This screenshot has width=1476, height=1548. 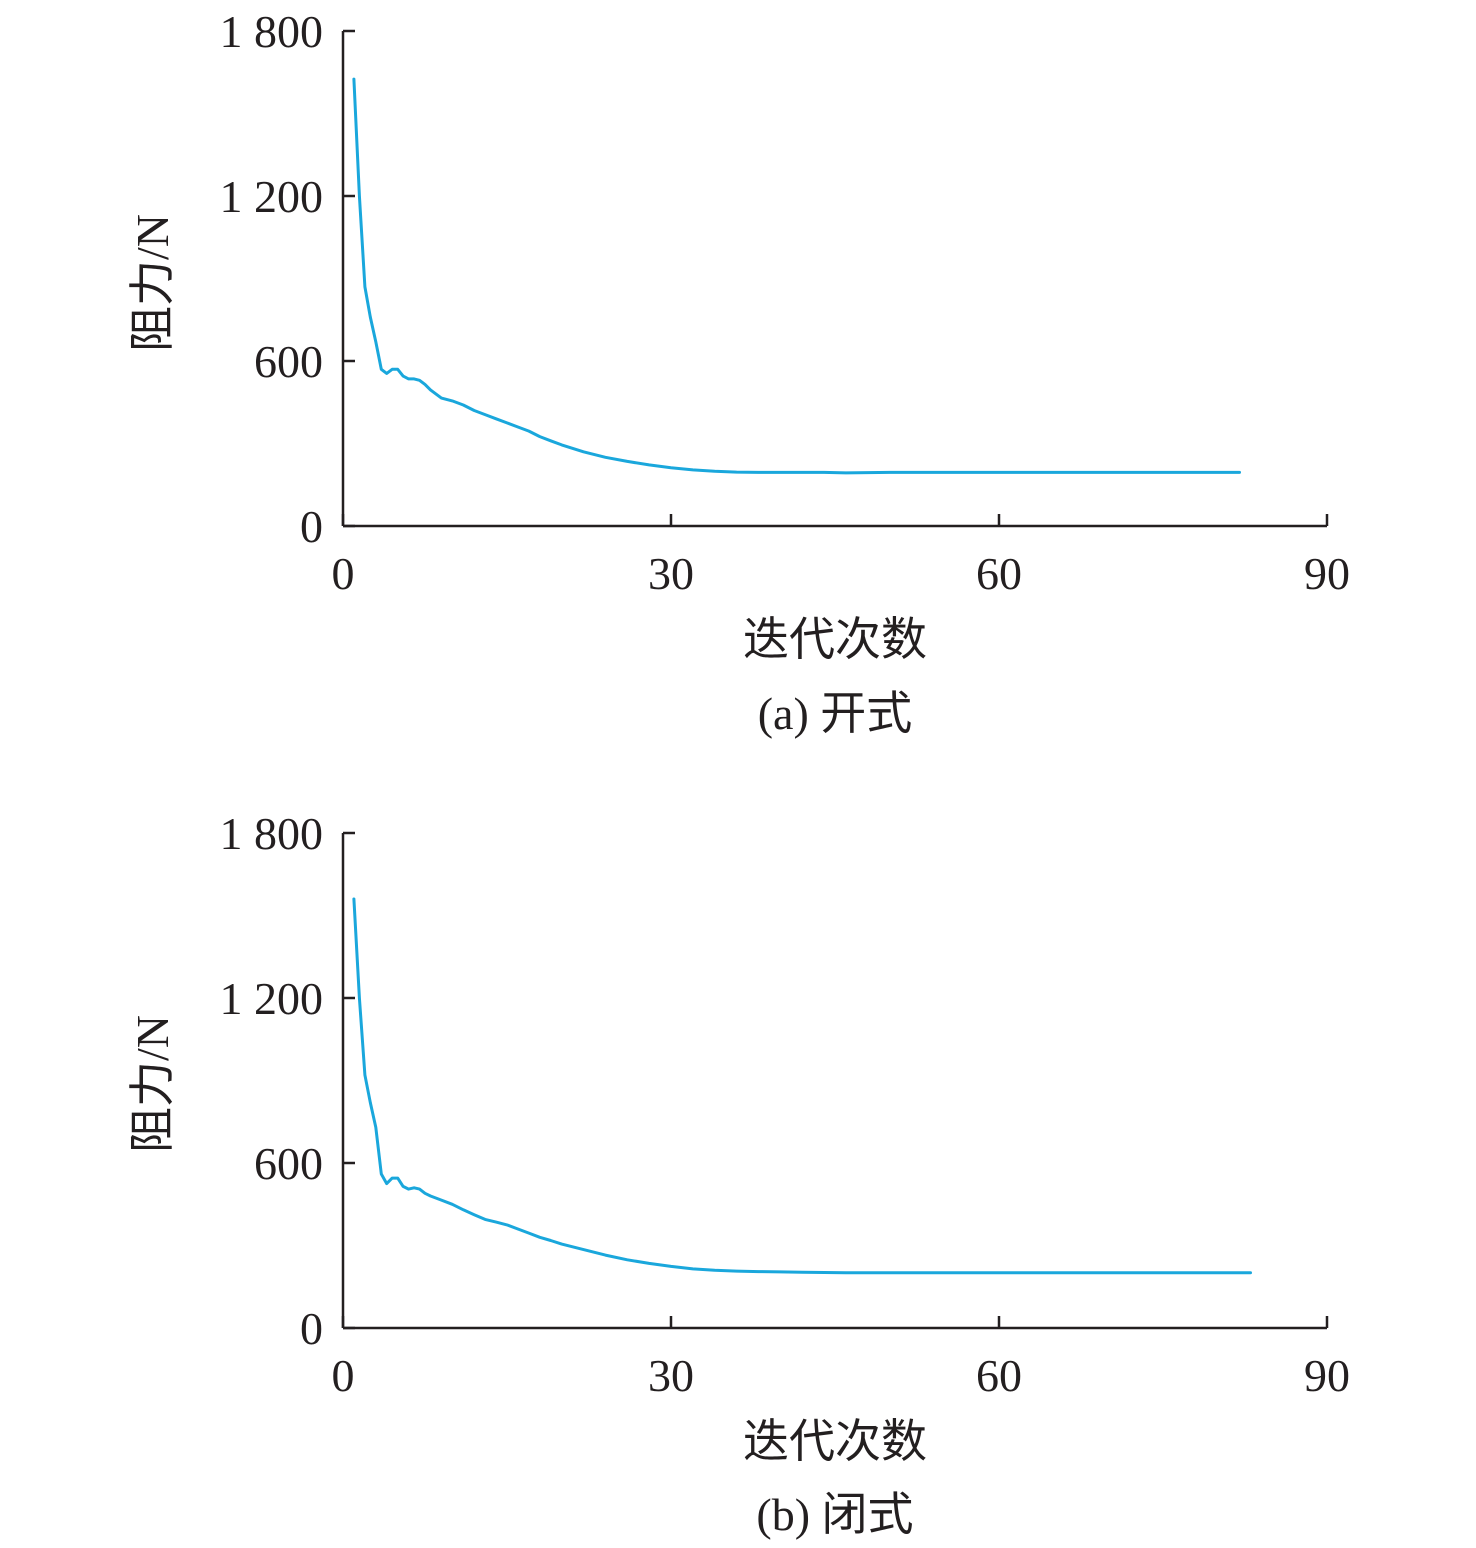 I want to click on series-line, so click(x=802, y=1086).